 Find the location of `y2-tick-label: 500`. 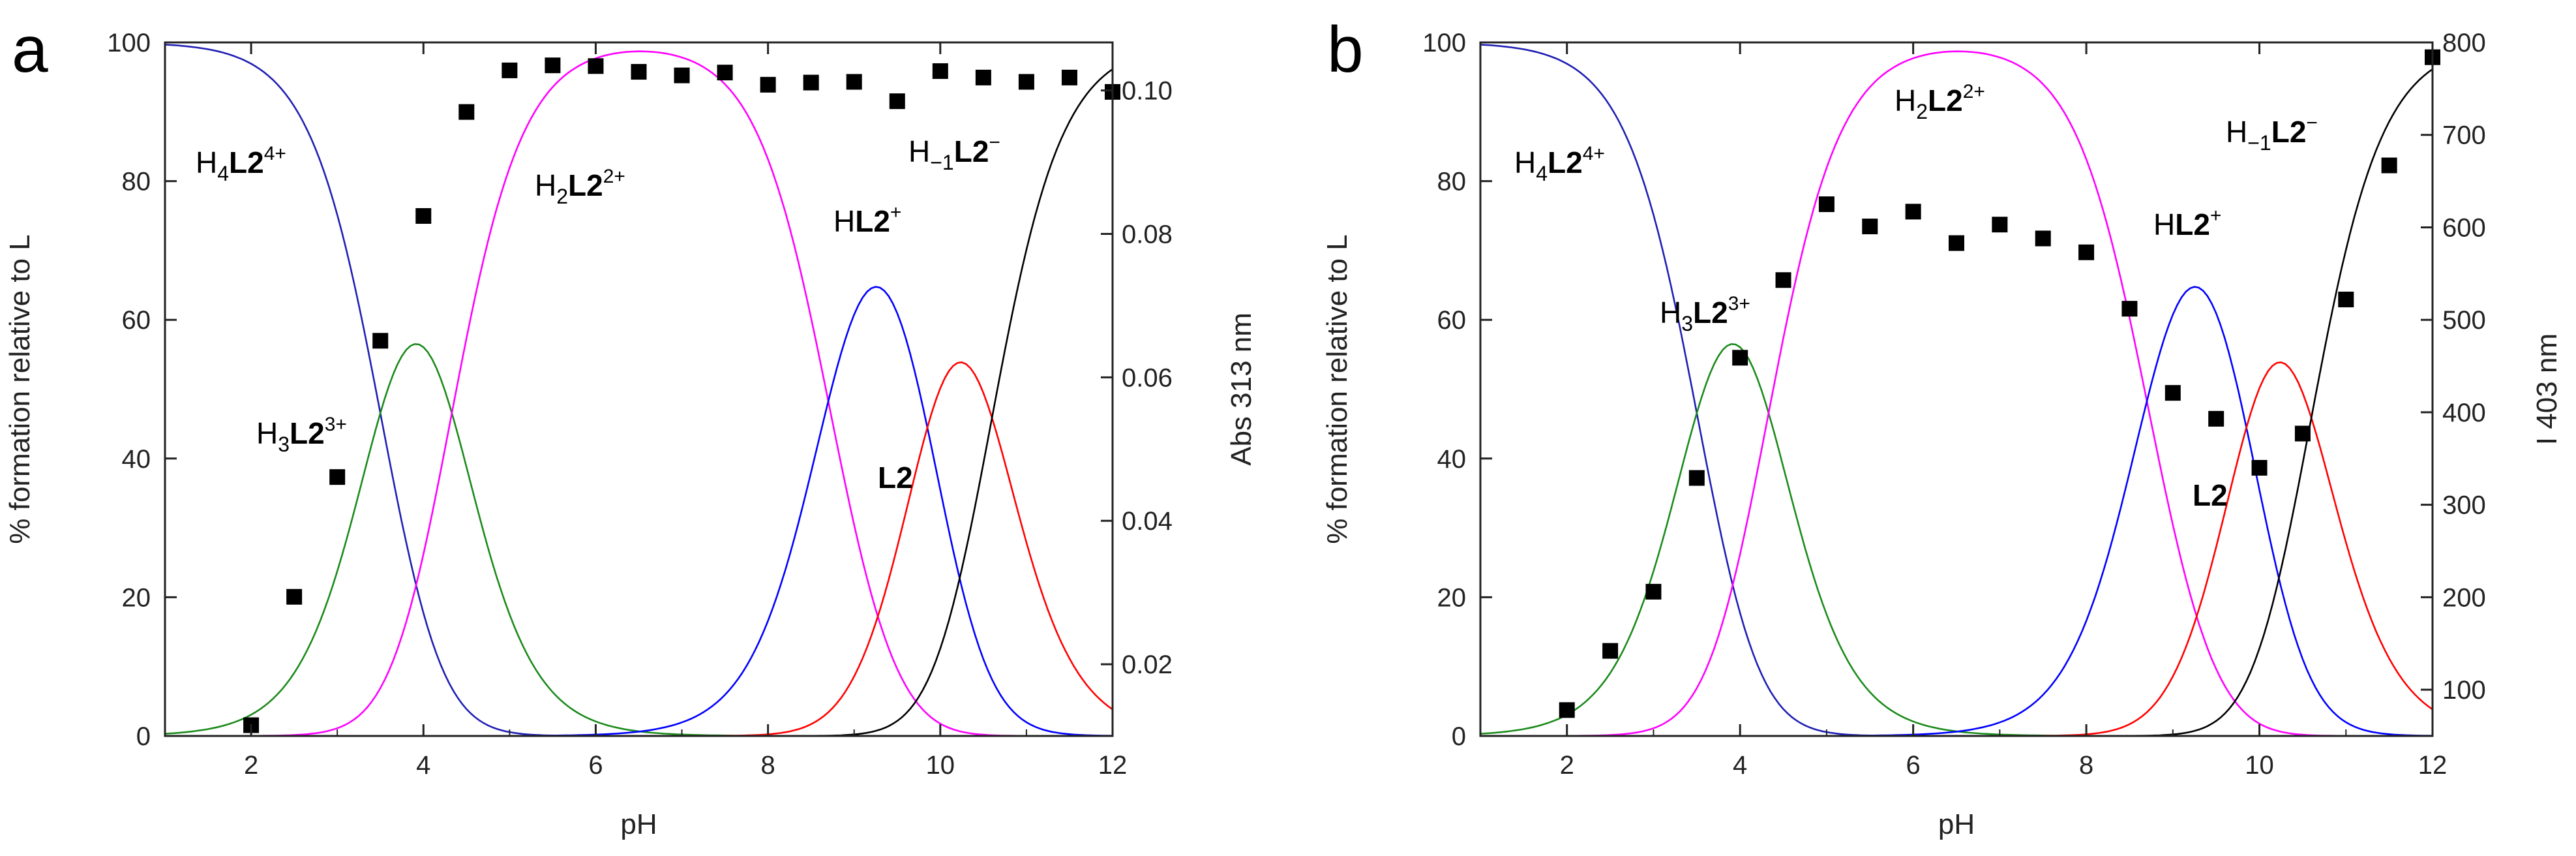

y2-tick-label: 500 is located at coordinates (2464, 320).